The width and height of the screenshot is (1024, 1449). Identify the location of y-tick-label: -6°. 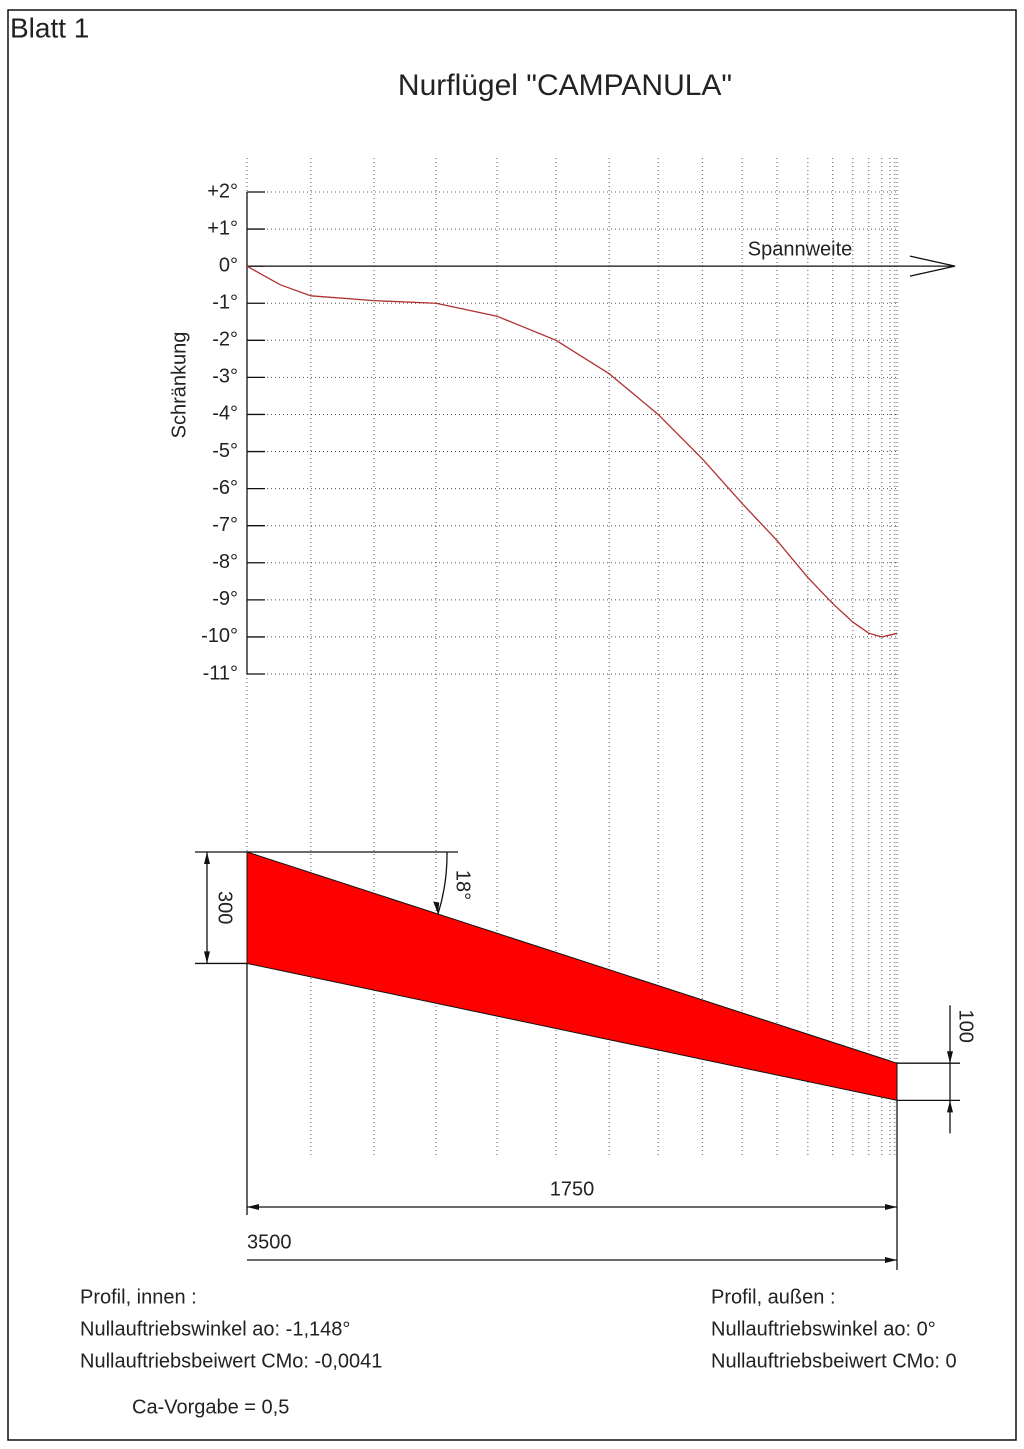
(225, 488).